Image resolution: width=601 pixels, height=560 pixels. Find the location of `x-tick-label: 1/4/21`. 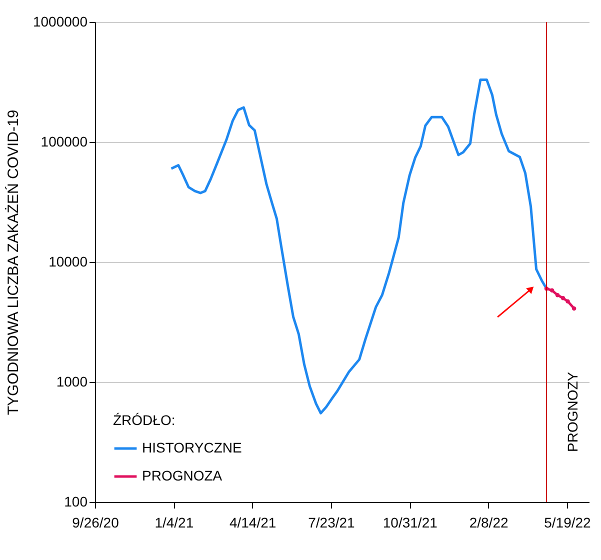

x-tick-label: 1/4/21 is located at coordinates (174, 522).